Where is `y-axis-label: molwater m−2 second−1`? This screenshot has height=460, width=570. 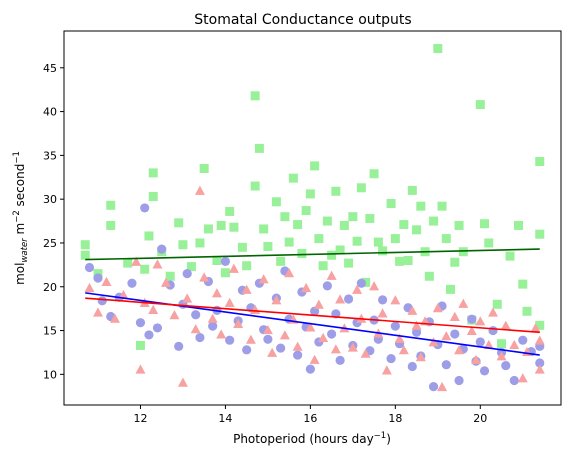
y-axis-label: molwater m−2 second−1 is located at coordinates (21, 218).